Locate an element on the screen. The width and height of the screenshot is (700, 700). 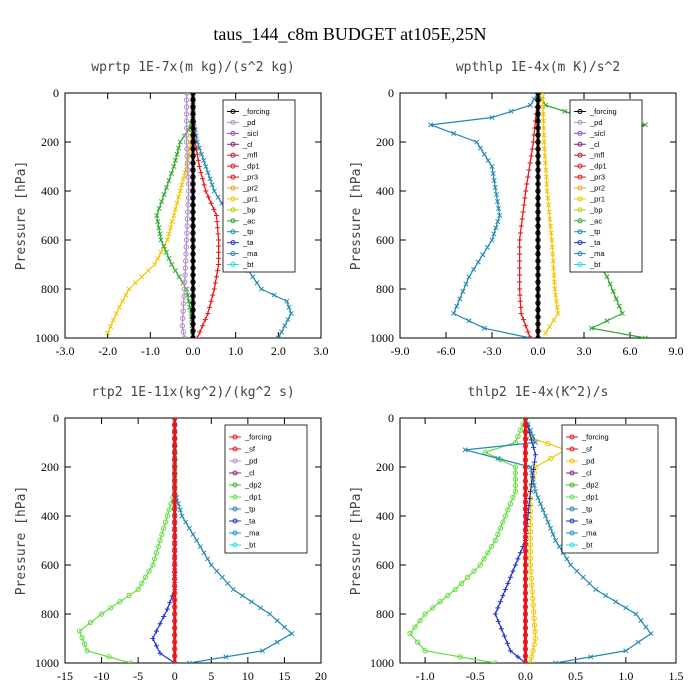
legend-label: _sicl is located at coordinates (597, 133).